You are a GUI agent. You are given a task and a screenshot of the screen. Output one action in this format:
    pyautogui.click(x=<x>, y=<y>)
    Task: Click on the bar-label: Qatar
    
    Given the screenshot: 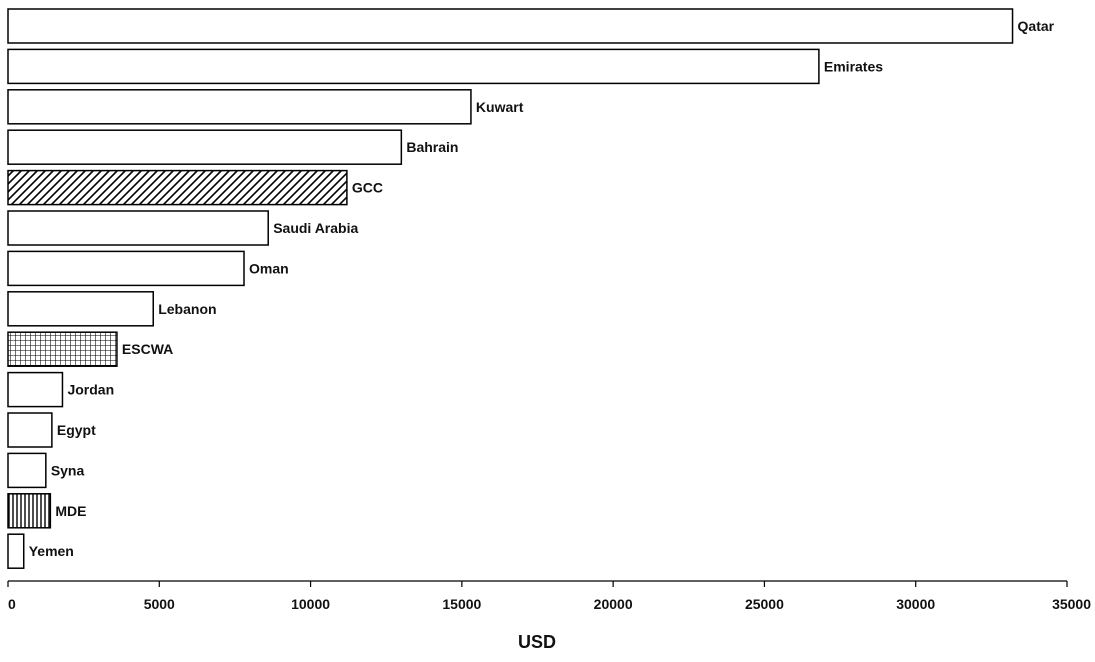 What is the action you would take?
    pyautogui.click(x=1036, y=26)
    